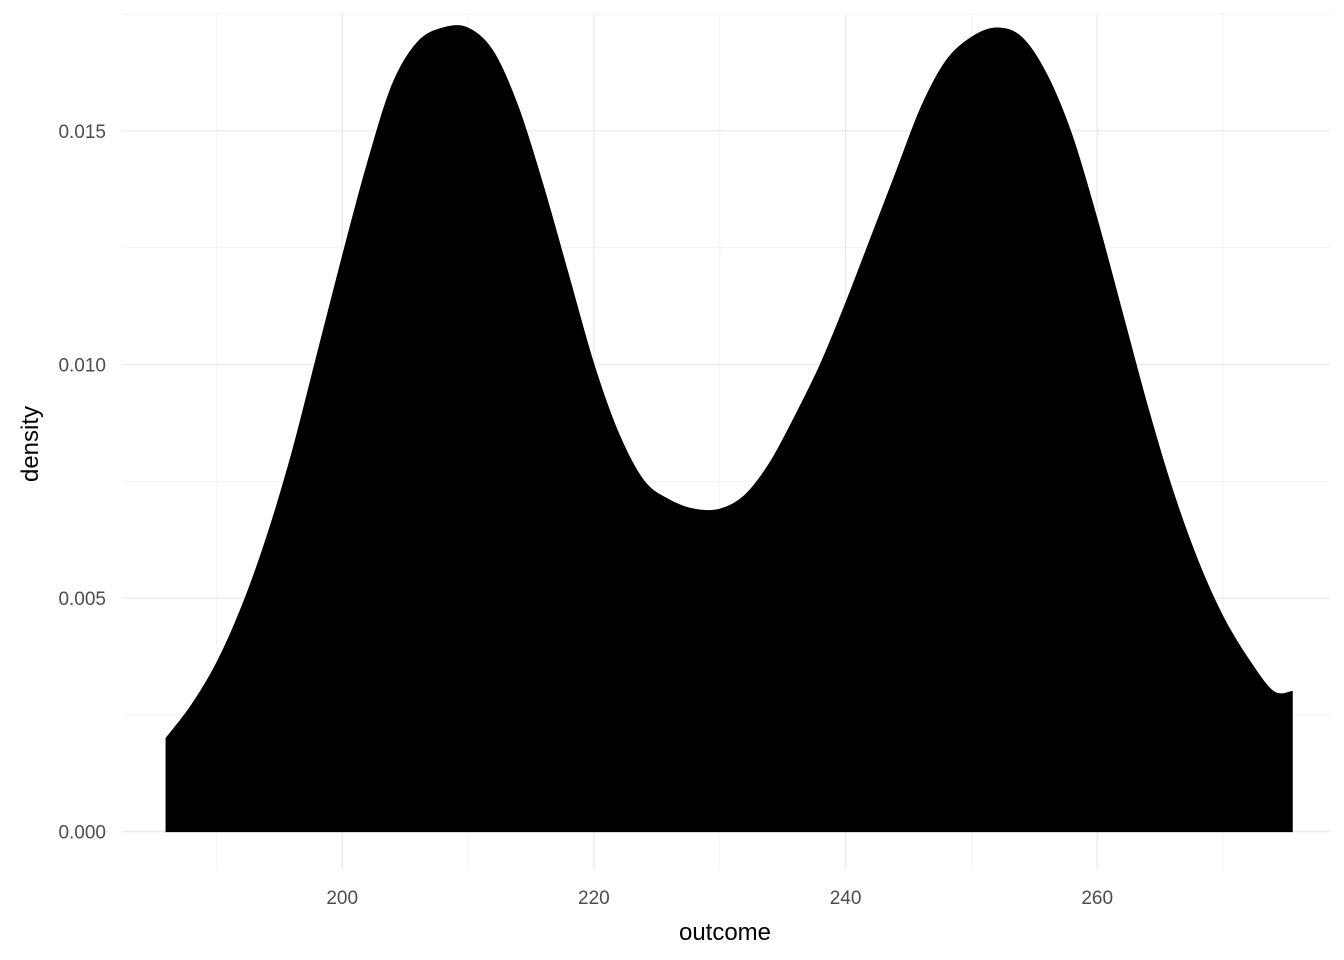  What do you see at coordinates (82, 483) in the screenshot?
I see `y-axis-ticks: 0.000 0.005 0.010 0.015` at bounding box center [82, 483].